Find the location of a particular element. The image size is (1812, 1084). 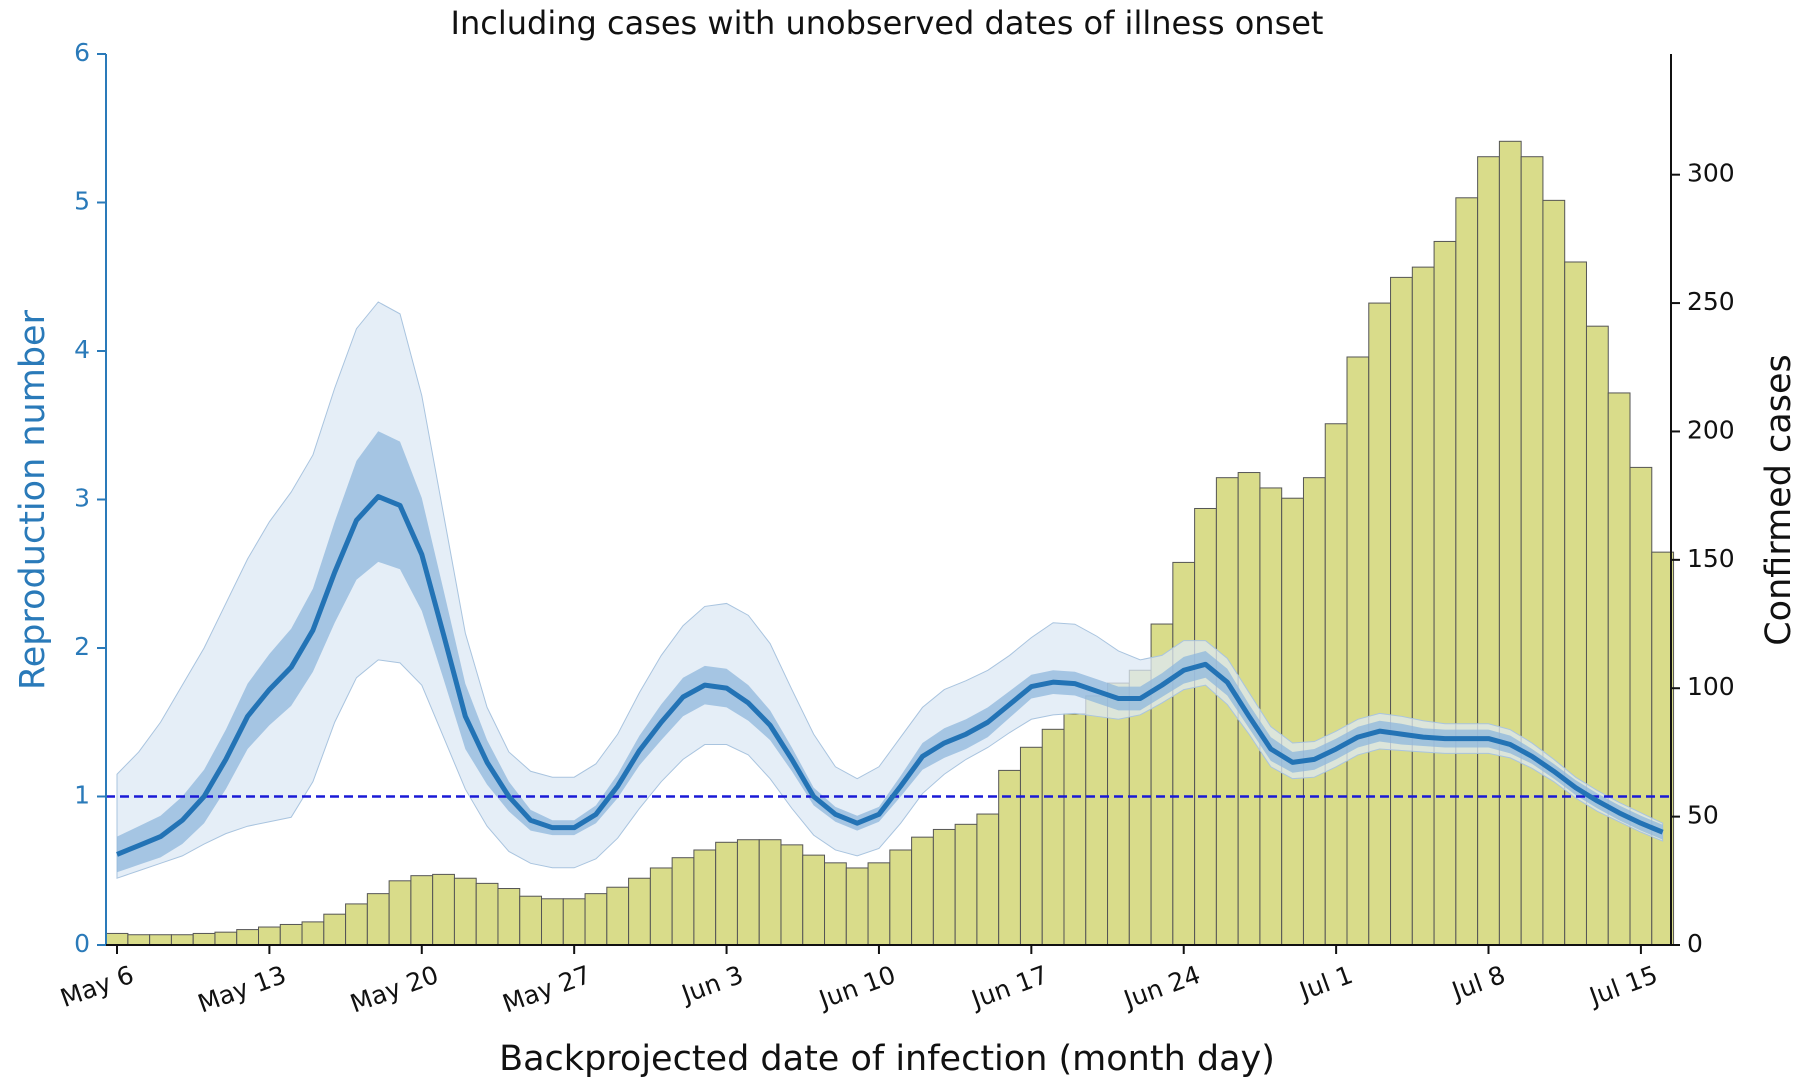

x-tick-label: May 27 is located at coordinates (547, 989).